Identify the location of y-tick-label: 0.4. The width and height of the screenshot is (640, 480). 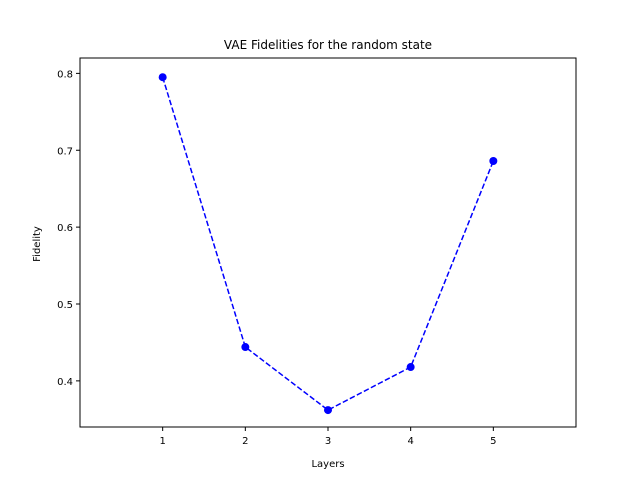
(65, 382).